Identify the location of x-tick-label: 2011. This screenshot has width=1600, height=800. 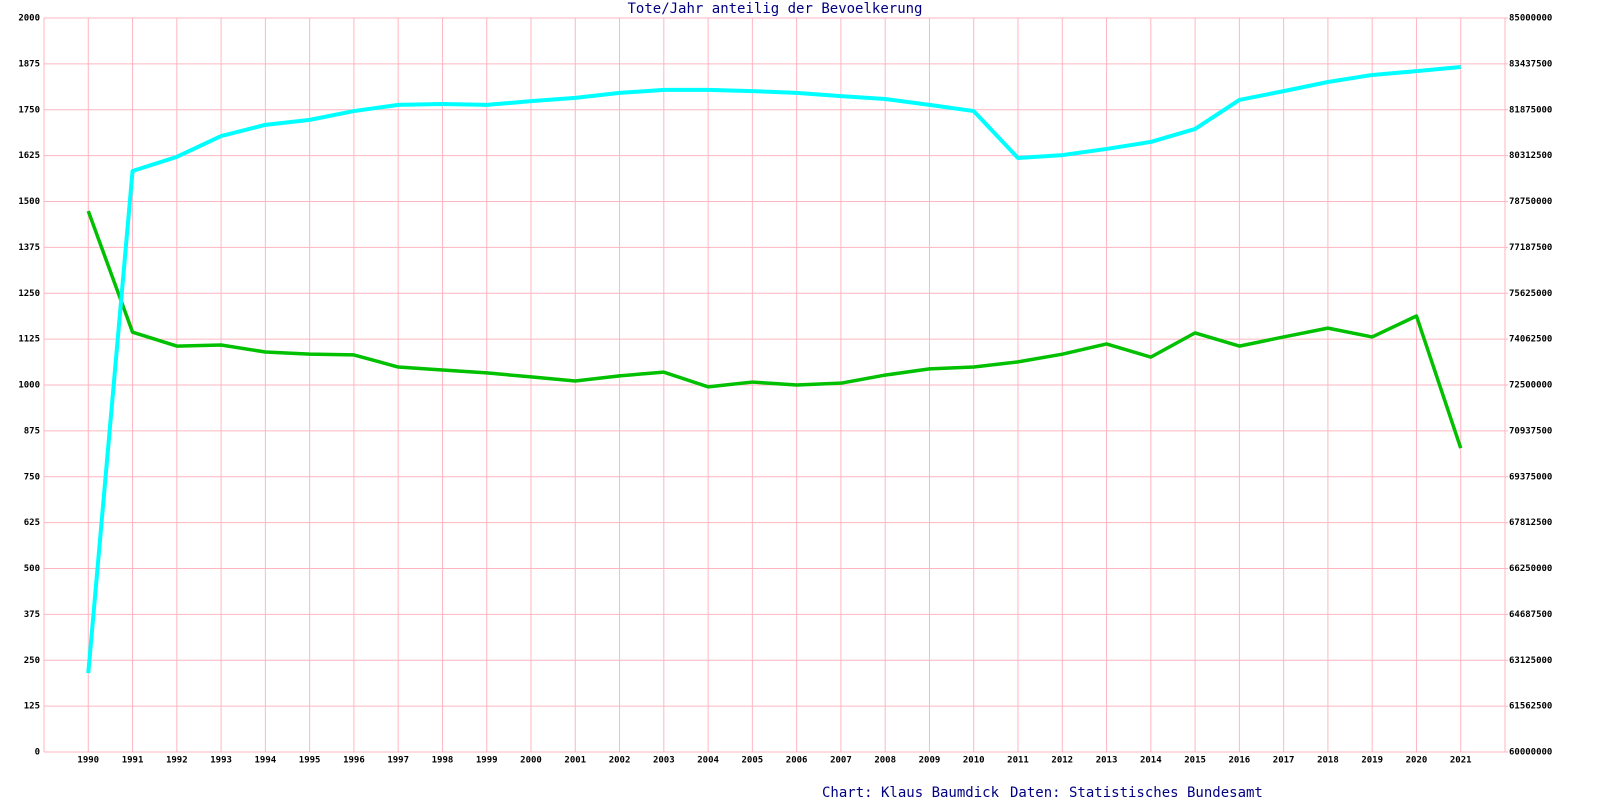
(1018, 761).